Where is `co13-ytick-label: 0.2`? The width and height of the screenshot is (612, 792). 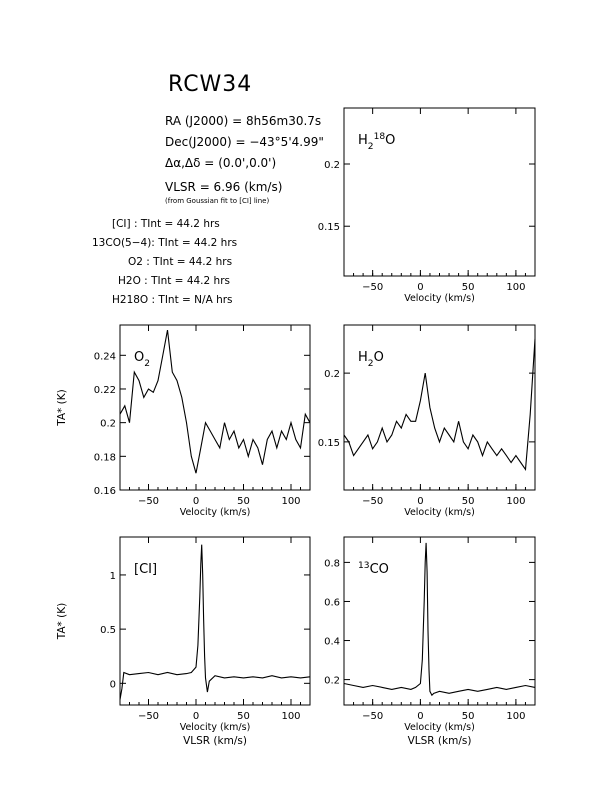 co13-ytick-label: 0.2 is located at coordinates (332, 681).